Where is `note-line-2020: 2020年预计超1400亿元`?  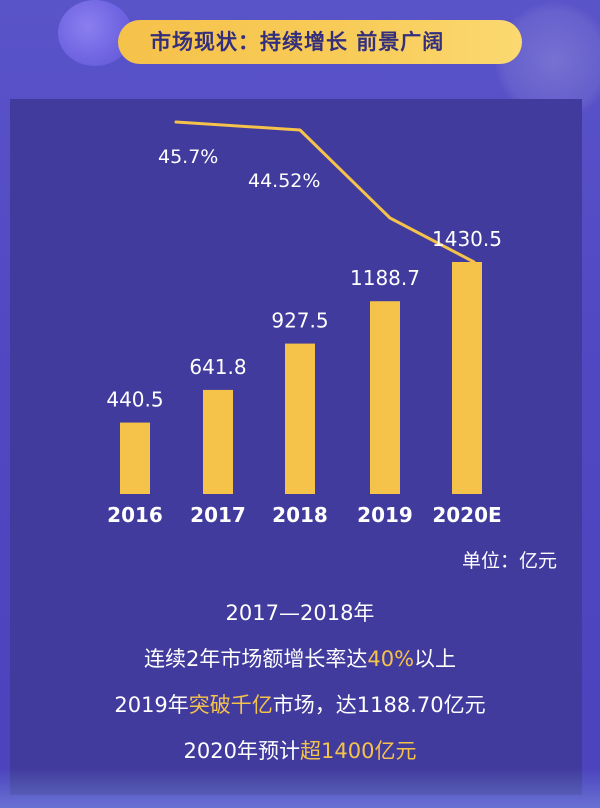 note-line-2020: 2020年预计超1400亿元 is located at coordinates (300, 751).